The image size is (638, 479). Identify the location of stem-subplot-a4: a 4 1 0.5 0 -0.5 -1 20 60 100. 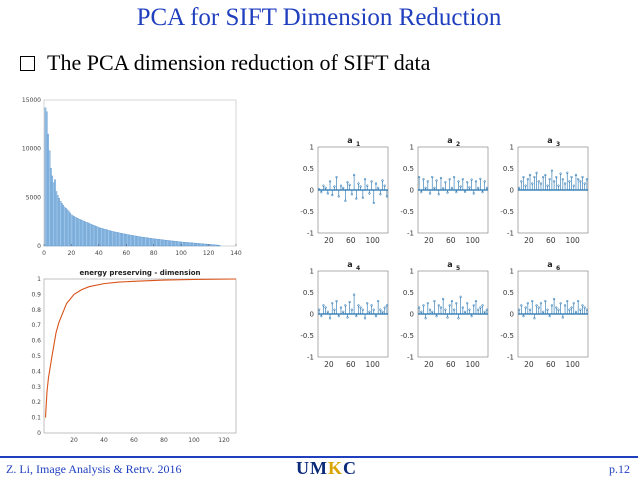
(344, 314).